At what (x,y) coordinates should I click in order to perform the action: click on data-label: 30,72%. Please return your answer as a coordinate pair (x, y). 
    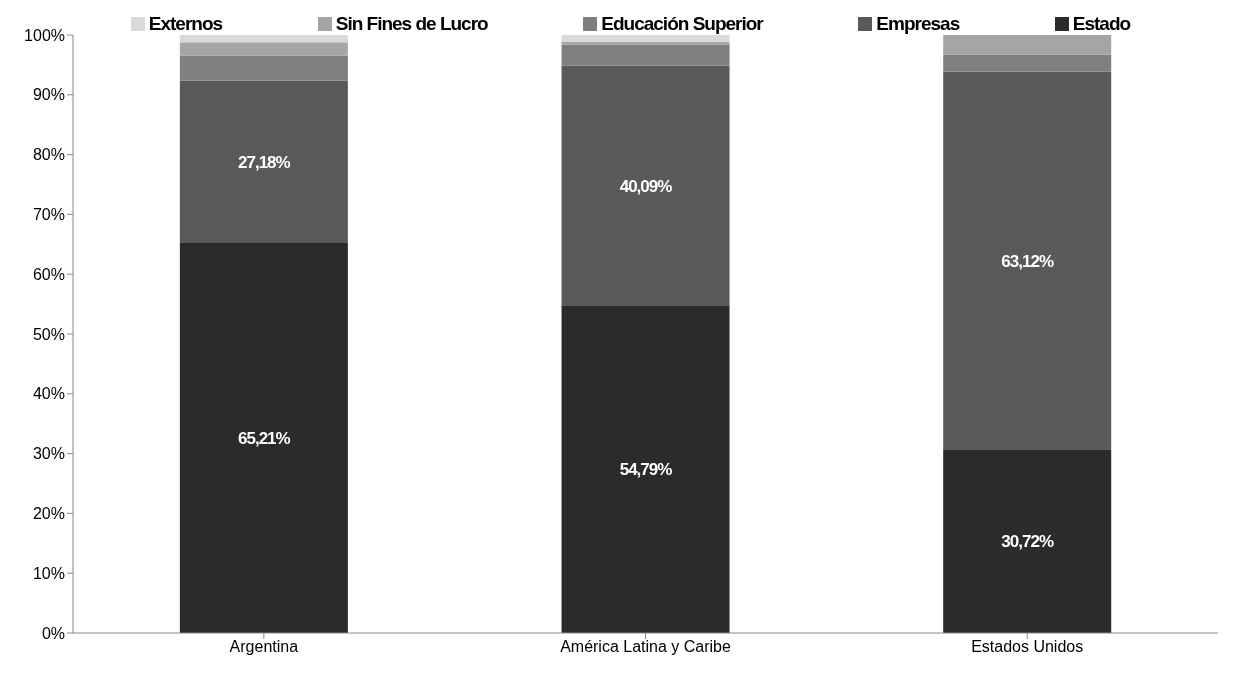
    Looking at the image, I should click on (1027, 542).